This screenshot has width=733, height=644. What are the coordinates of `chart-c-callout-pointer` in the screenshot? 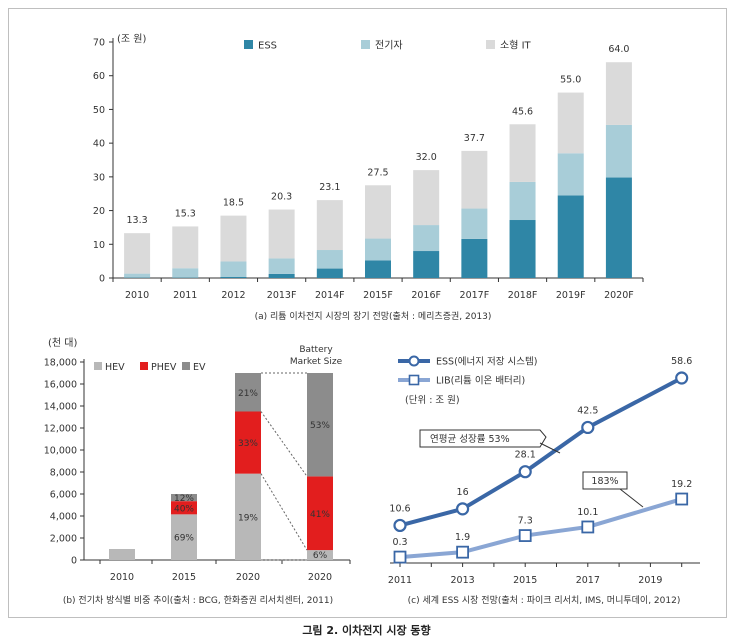 It's located at (550, 448).